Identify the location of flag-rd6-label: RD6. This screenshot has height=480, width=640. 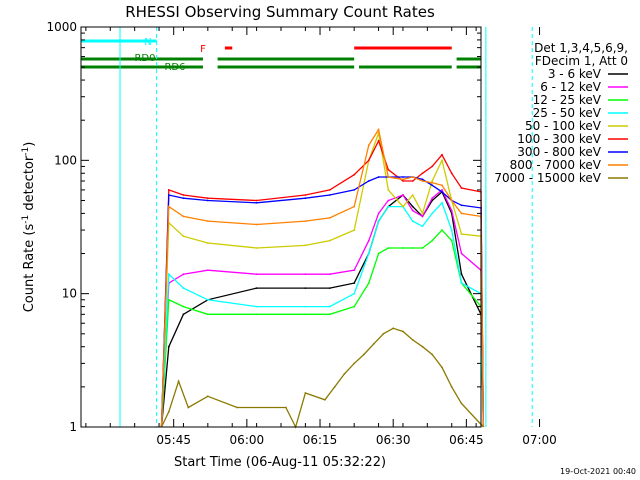
(174, 67).